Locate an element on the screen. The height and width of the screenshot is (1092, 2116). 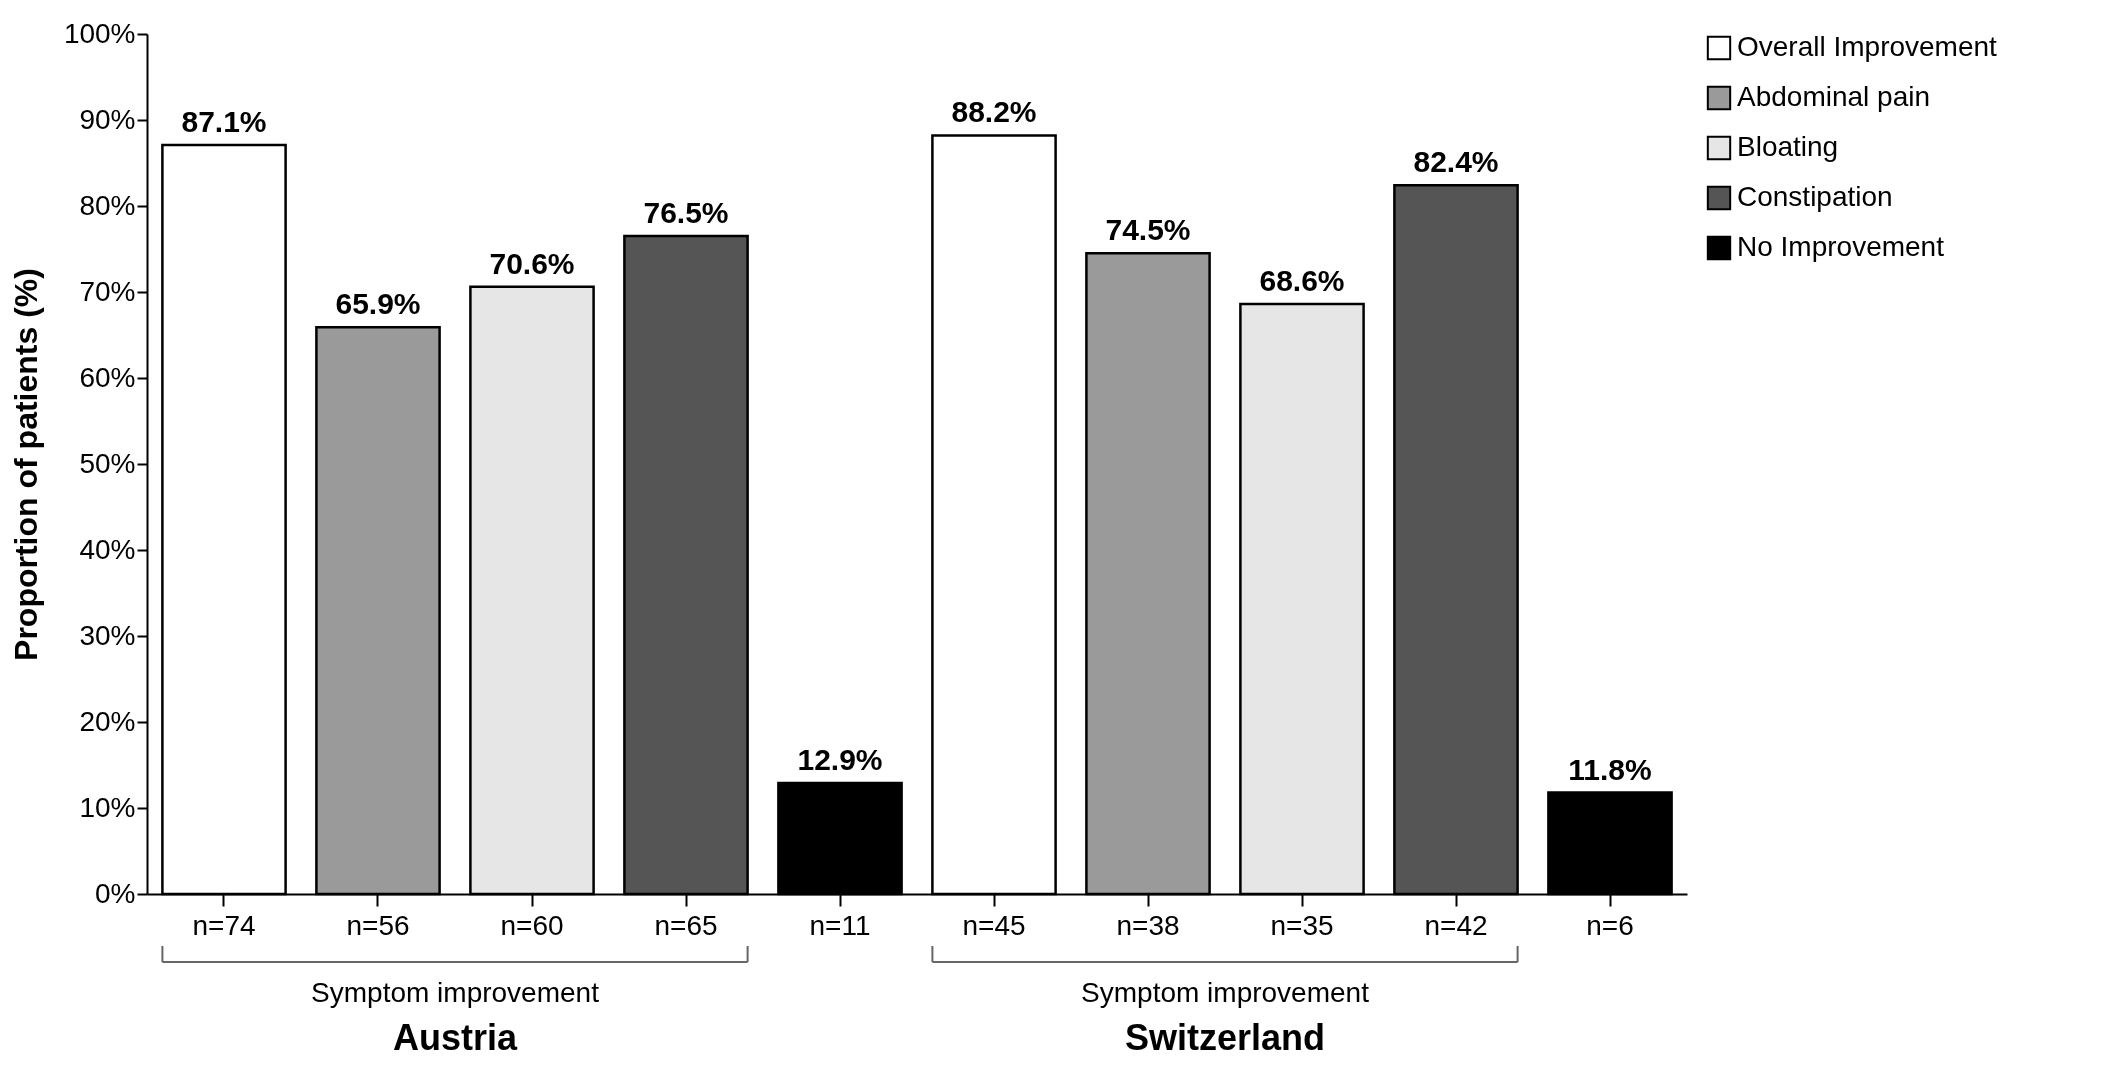
text: Austria is located at coordinates (455, 1037).